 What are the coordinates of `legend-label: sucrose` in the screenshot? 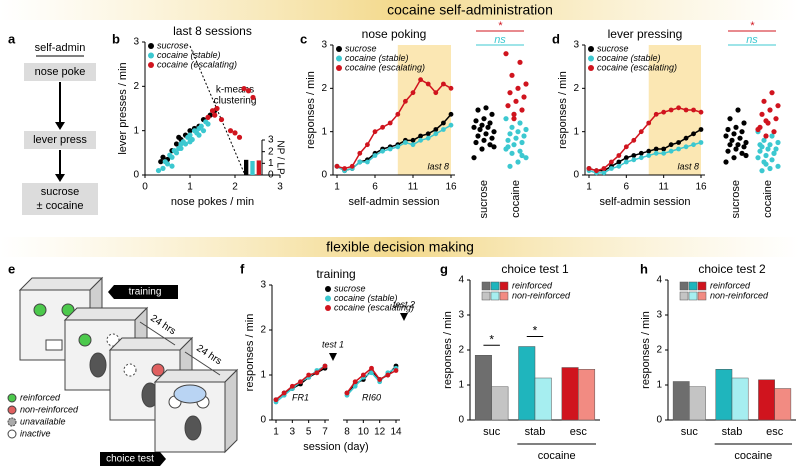 It's located at (361, 48).